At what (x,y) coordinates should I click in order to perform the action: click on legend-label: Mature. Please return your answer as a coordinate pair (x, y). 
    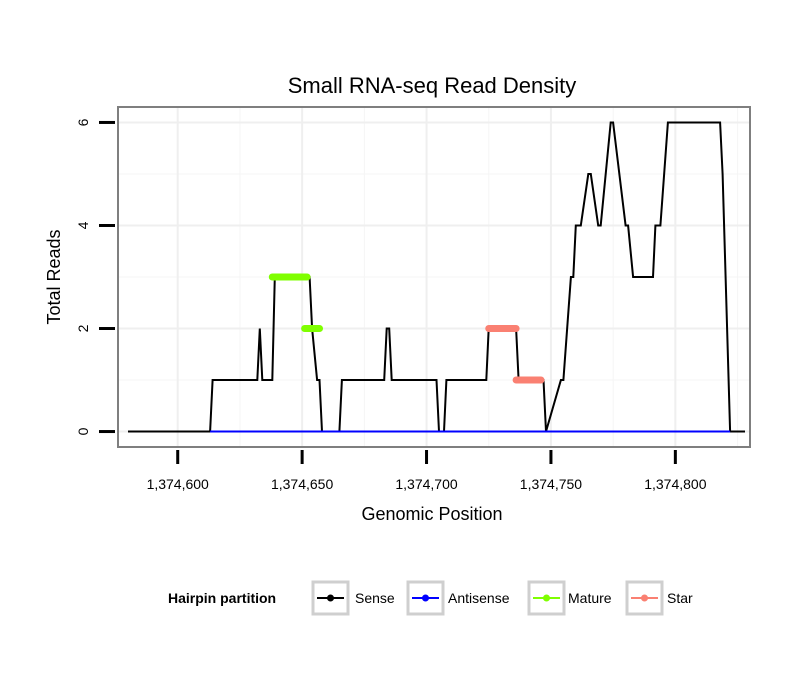
    Looking at the image, I should click on (590, 598).